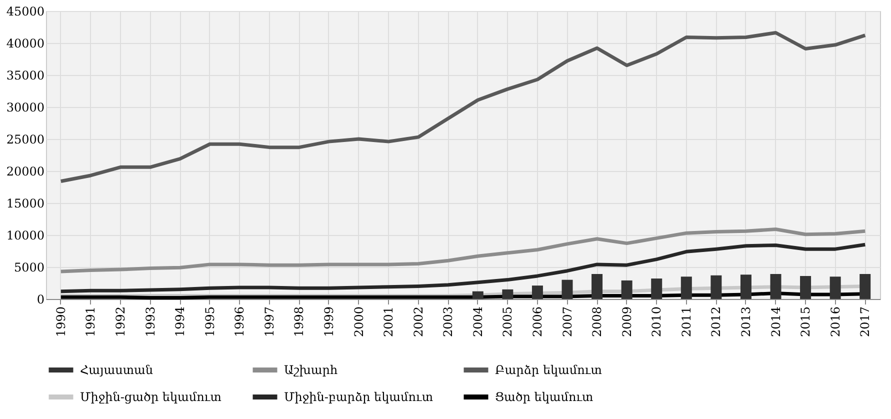  Describe the element at coordinates (477, 322) in the screenshot. I see `x-tick-label: 2004` at that location.